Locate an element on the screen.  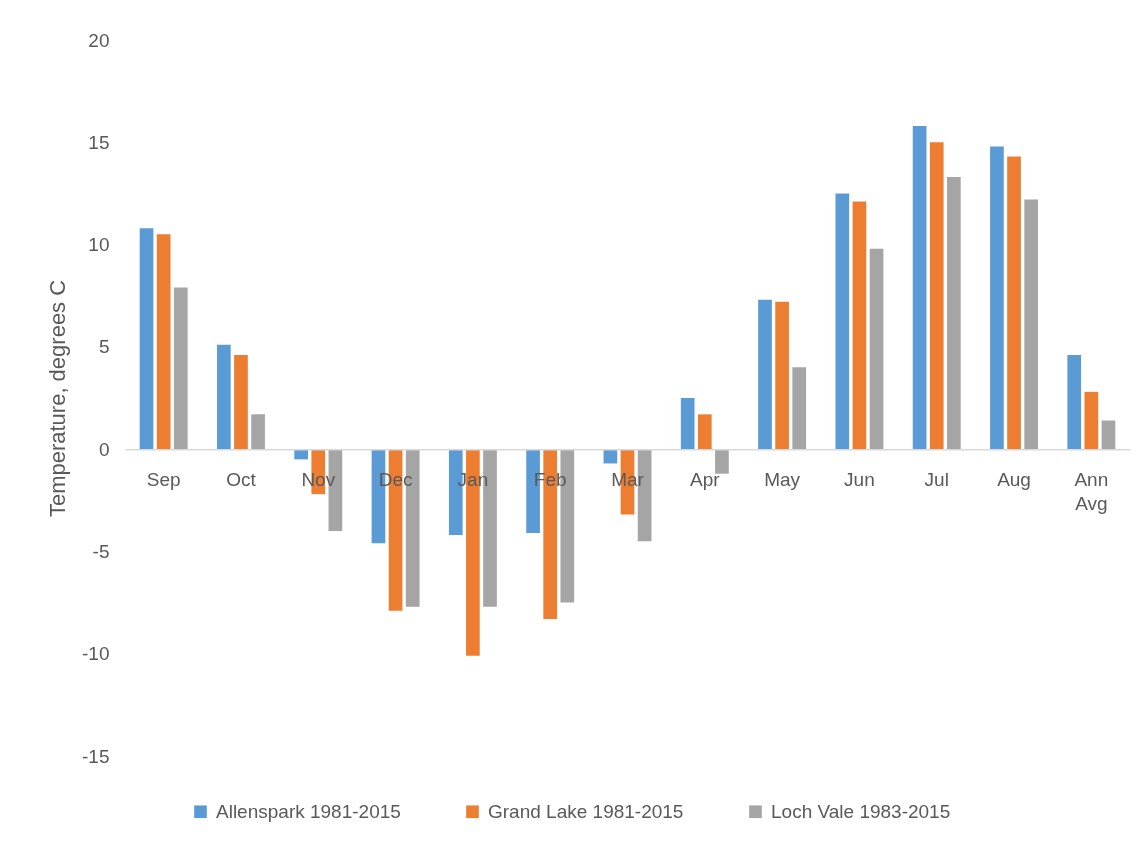
x-tick-label: Dec is located at coordinates (395, 479).